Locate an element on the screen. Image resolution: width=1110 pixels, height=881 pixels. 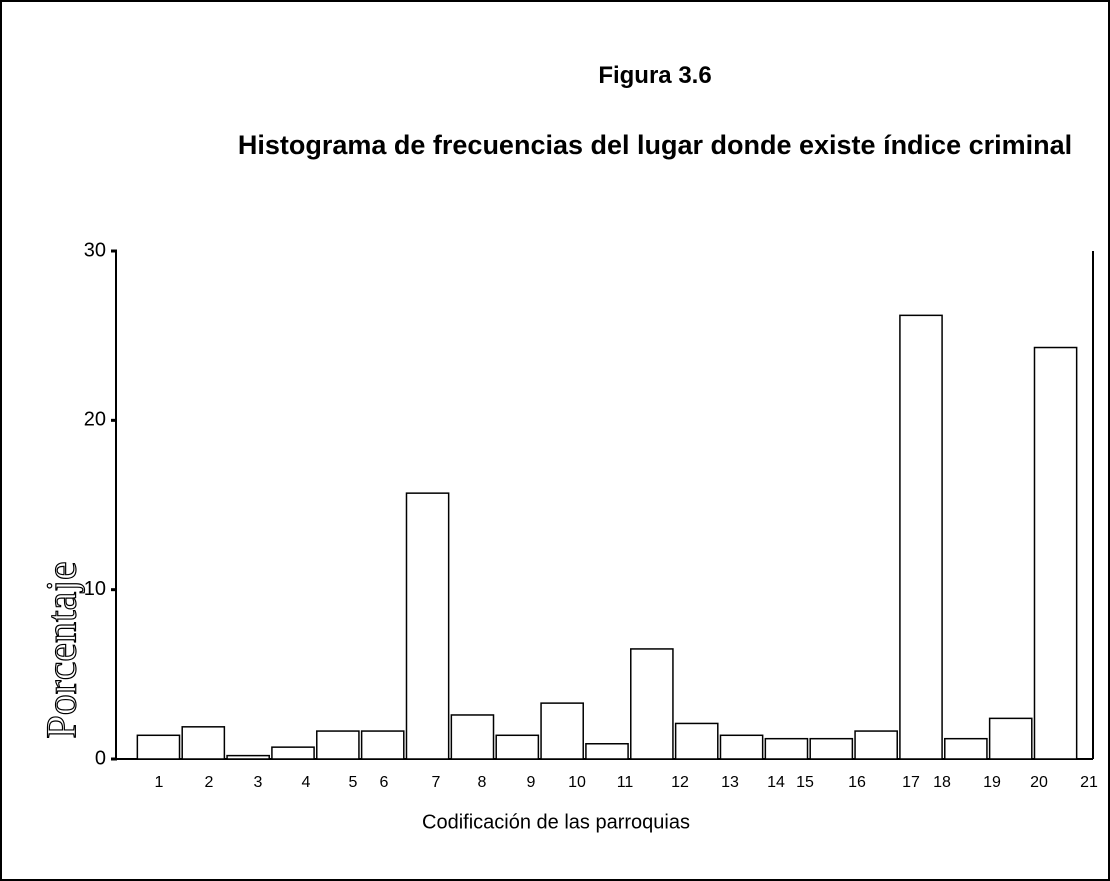
x-tick-label: 17 is located at coordinates (911, 782).